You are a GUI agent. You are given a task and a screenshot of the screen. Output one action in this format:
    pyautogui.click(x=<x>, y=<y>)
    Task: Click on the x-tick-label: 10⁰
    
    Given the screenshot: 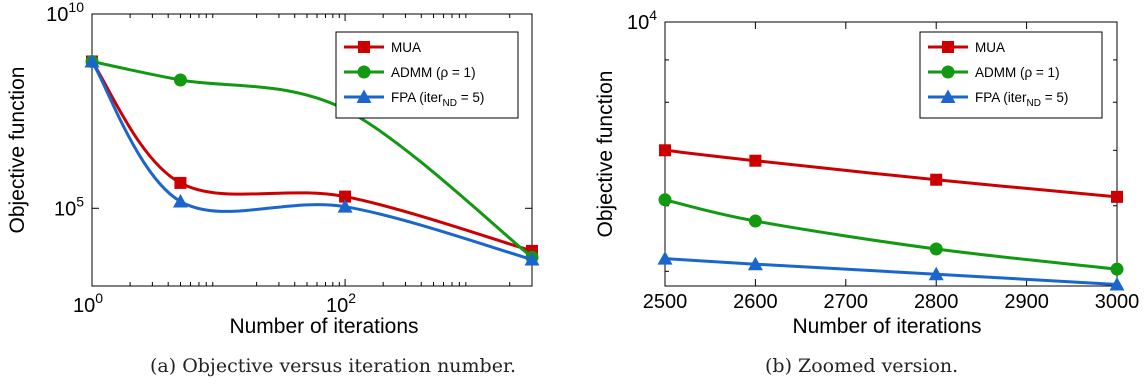 What is the action you would take?
    pyautogui.click(x=88, y=303)
    